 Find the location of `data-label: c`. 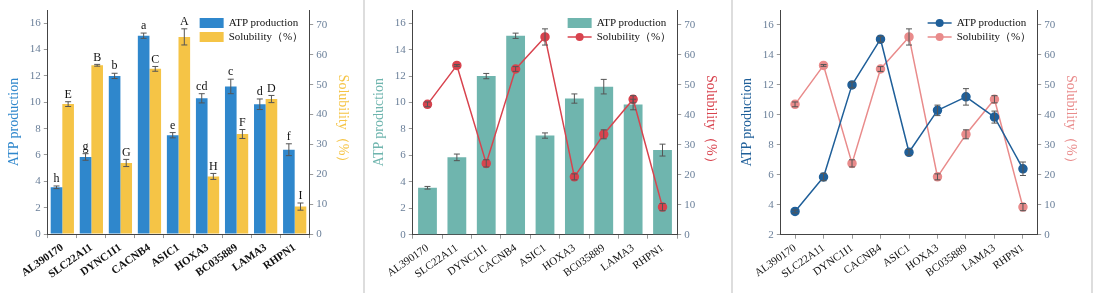

data-label: c is located at coordinates (231, 71).